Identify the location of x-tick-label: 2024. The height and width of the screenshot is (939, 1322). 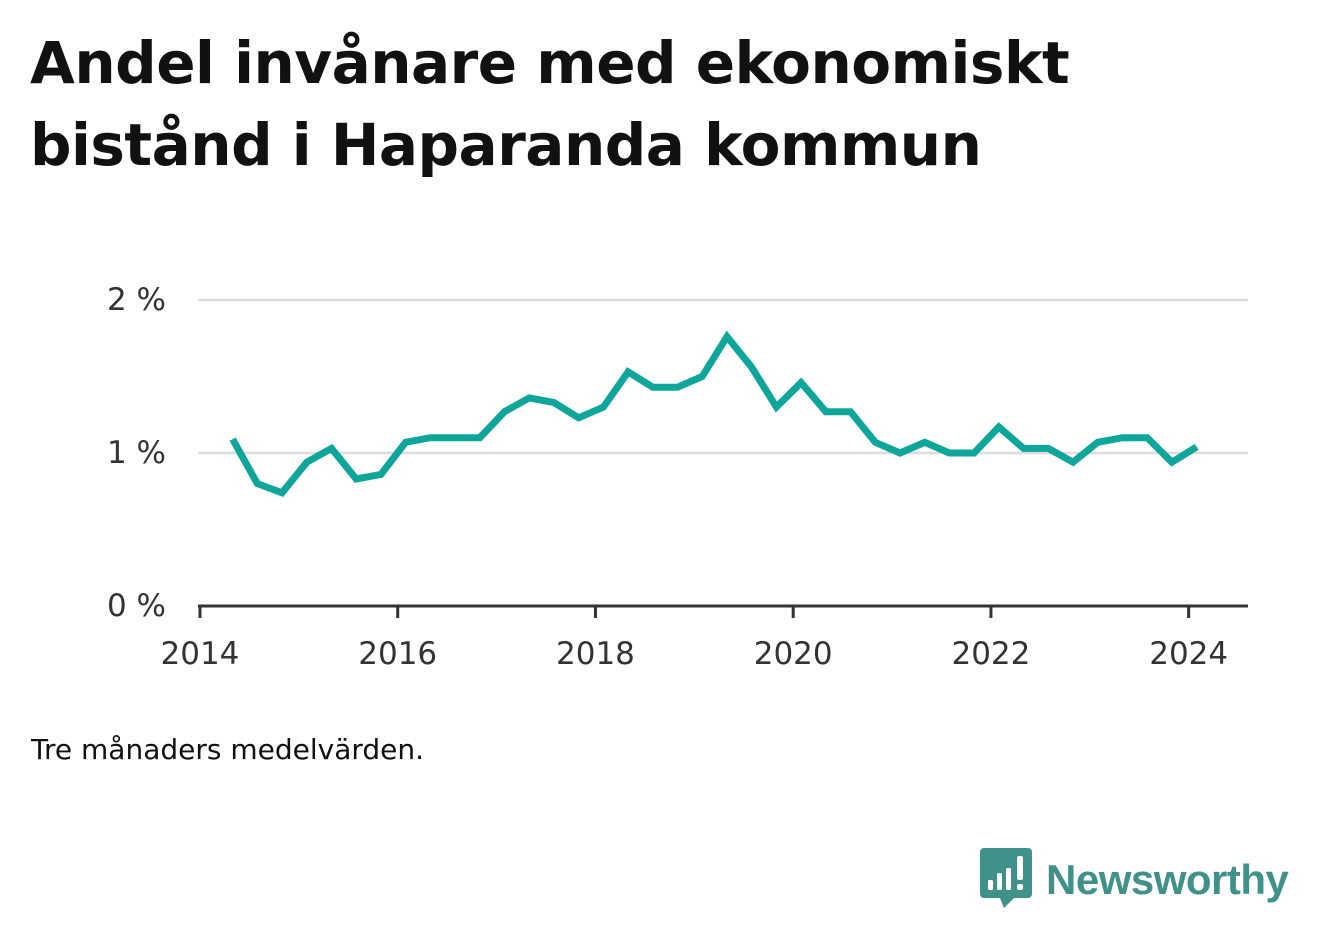
(1188, 654).